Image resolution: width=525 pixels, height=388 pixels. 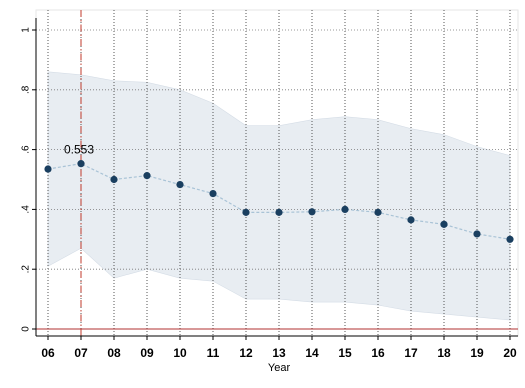 What do you see at coordinates (345, 353) in the screenshot?
I see `x-tick-label: 15` at bounding box center [345, 353].